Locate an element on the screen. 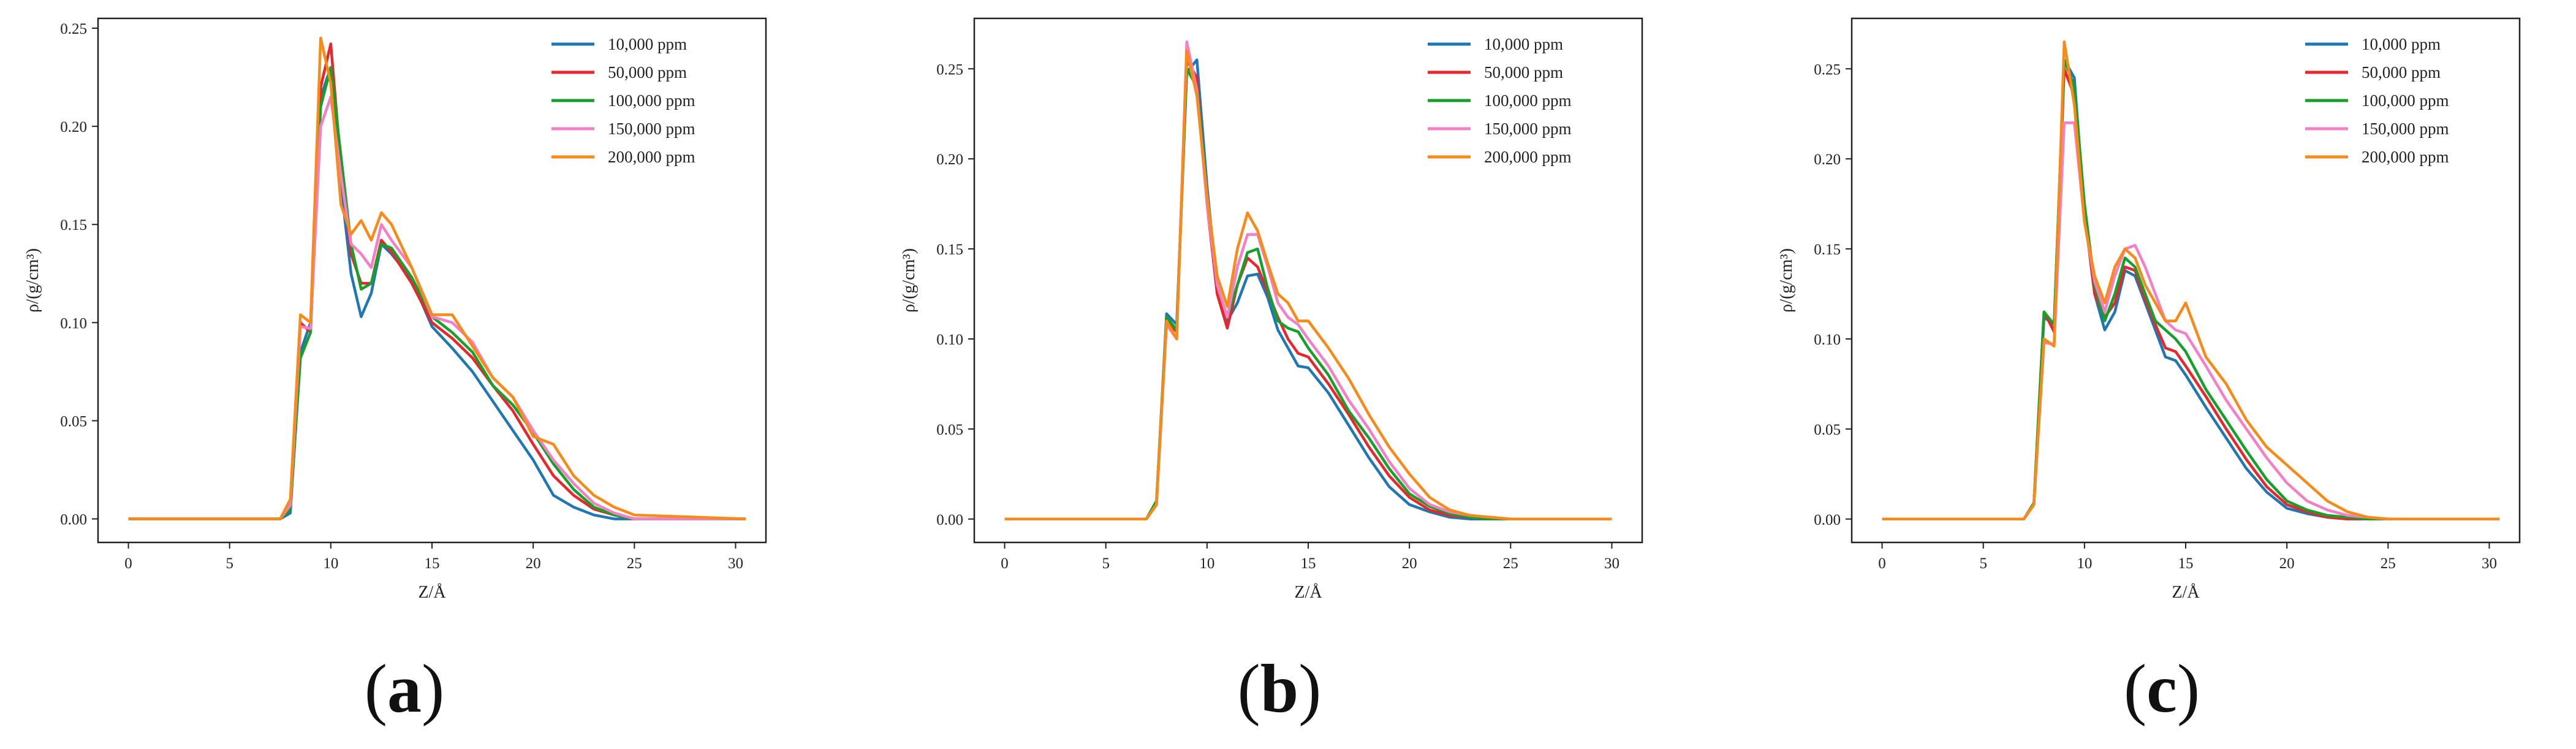  panel-caption-c: (c) is located at coordinates (2161, 689).